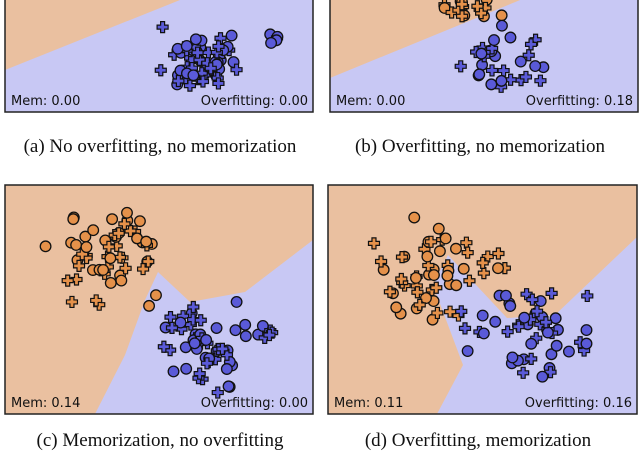 Image resolution: width=640 pixels, height=452 pixels. I want to click on overfitting-label: Overfitting: 0.16, so click(578, 403).